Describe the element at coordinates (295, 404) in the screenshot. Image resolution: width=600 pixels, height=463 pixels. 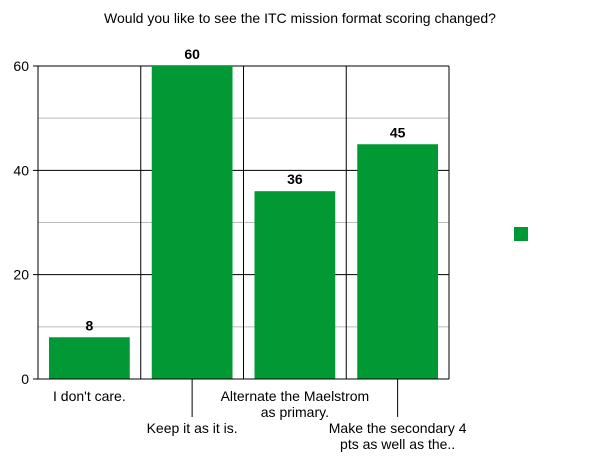
I see `category-label: Alternate the Maelstrom as primary.` at that location.